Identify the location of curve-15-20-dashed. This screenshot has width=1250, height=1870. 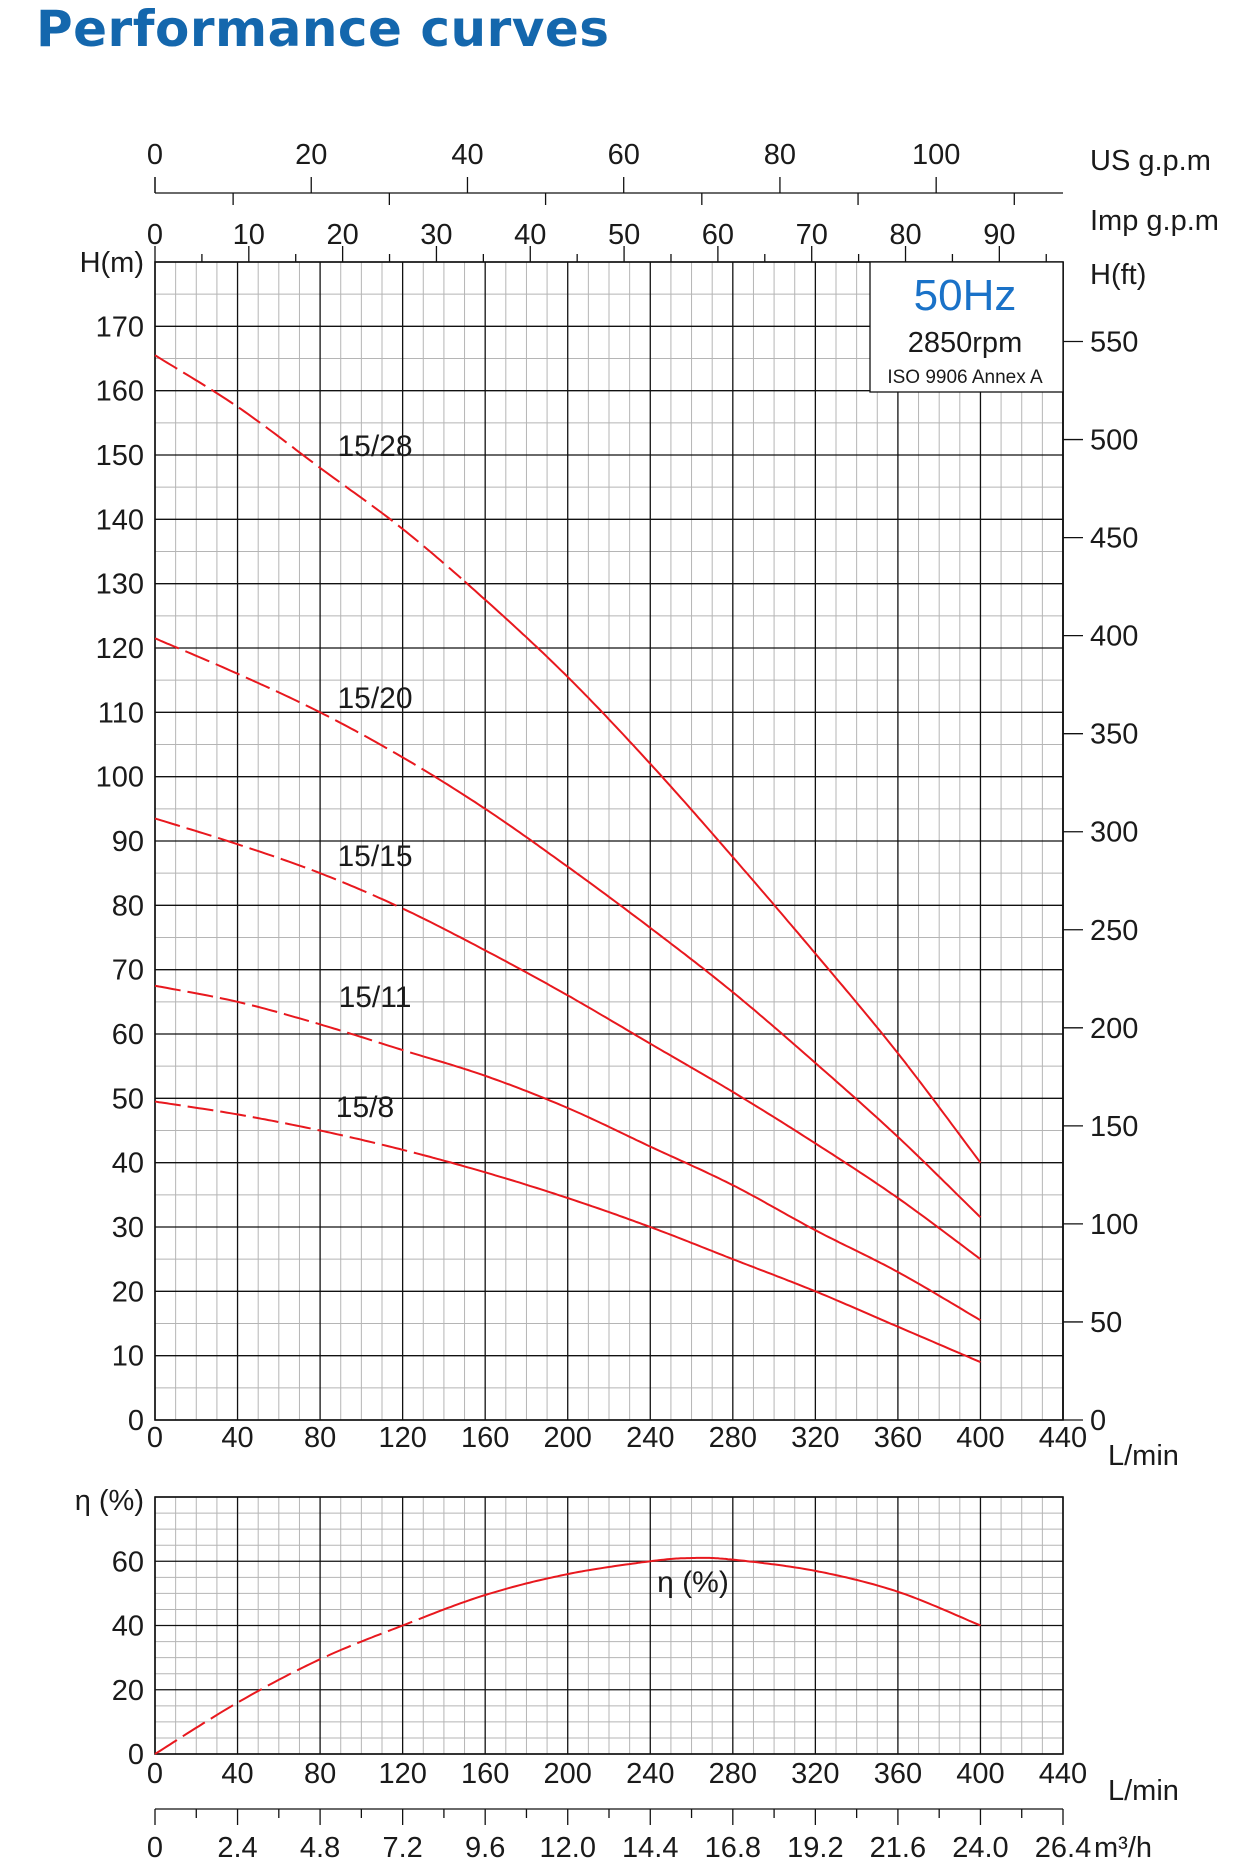
(289, 704).